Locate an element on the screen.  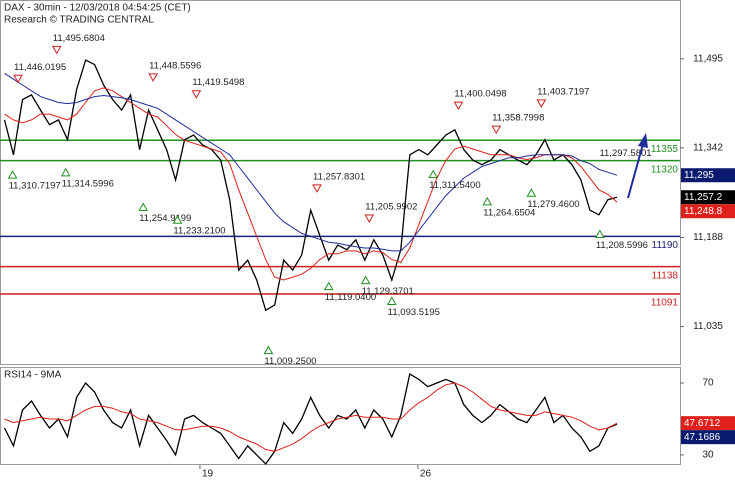
price-tag-label: 47.1686 is located at coordinates (702, 437).